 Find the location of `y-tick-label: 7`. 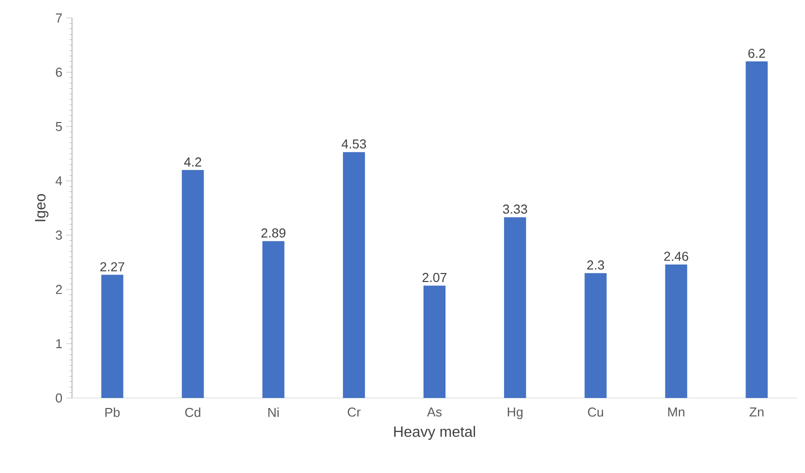

y-tick-label: 7 is located at coordinates (59, 18).